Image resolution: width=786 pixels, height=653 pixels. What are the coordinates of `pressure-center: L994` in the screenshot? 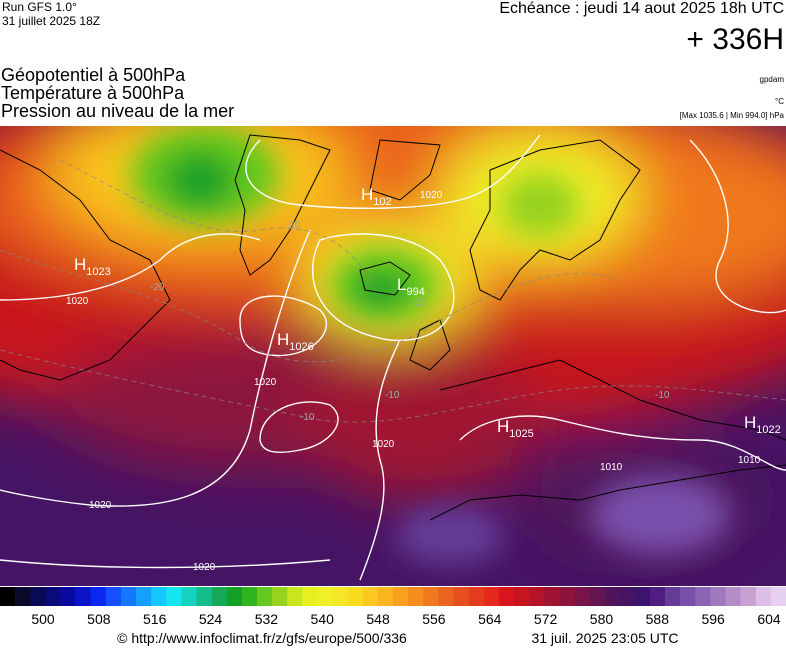 It's located at (411, 286).